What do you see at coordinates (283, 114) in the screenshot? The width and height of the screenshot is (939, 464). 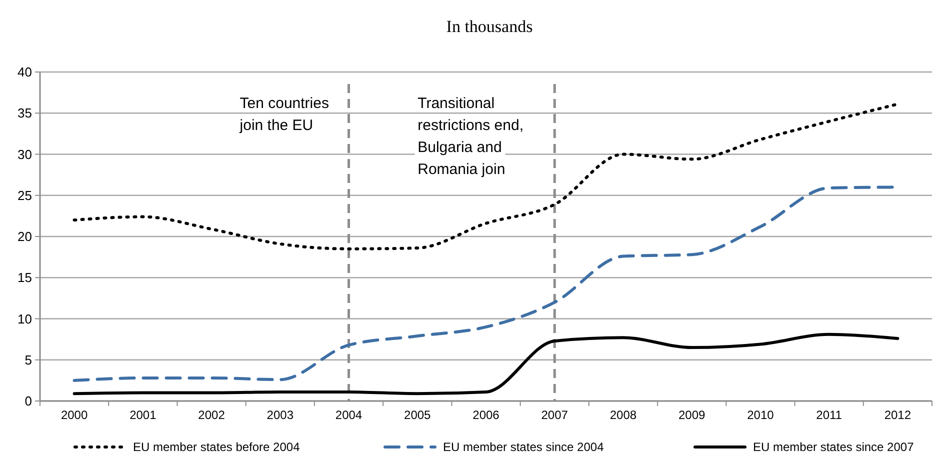 I see `ref-line-label: Ten countries join the EU` at bounding box center [283, 114].